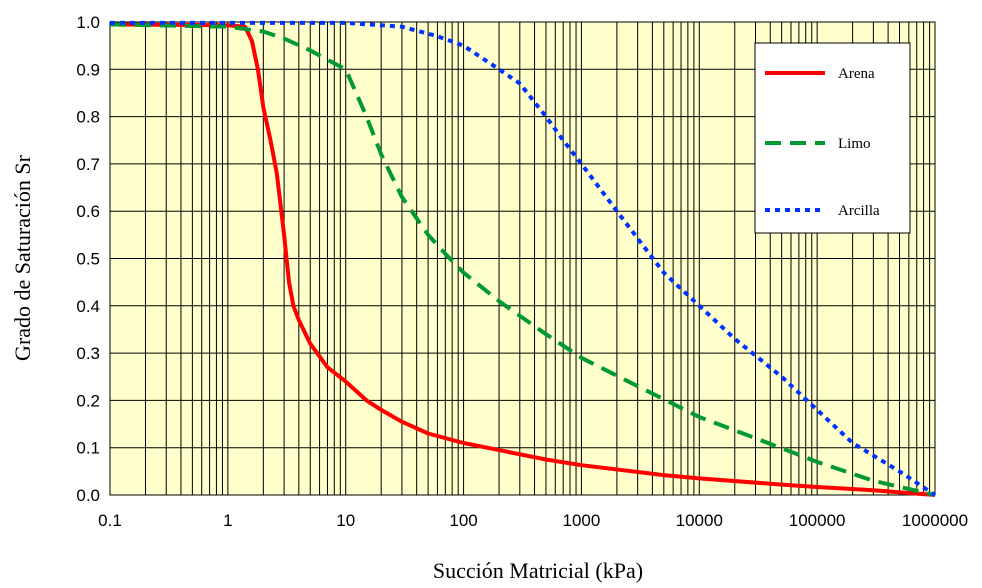 Image resolution: width=982 pixels, height=588 pixels. I want to click on x-tick-label: 1, so click(227, 520).